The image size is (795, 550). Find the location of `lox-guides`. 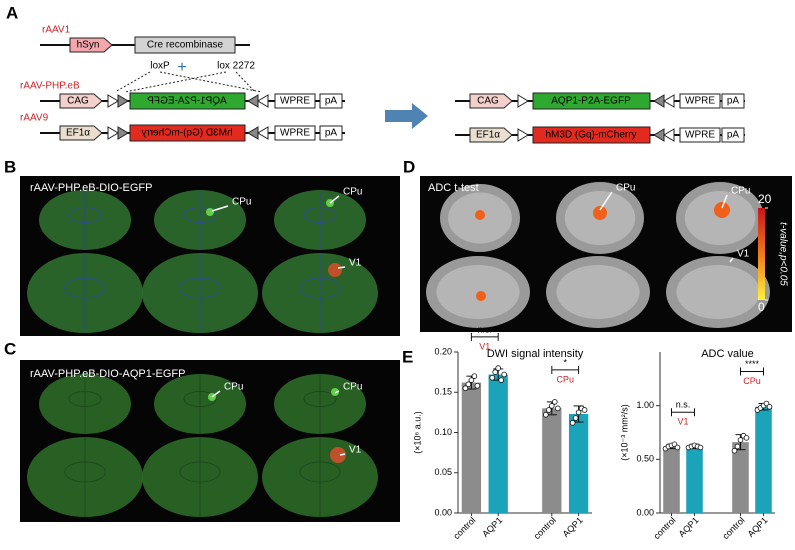

lox-guides is located at coordinates (188, 82).